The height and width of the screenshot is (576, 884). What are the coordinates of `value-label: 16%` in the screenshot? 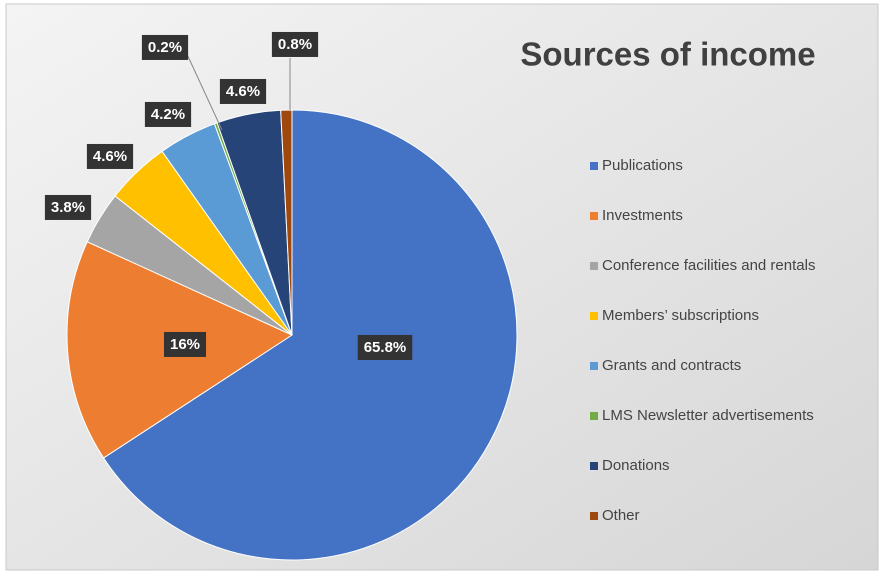 It's located at (185, 344).